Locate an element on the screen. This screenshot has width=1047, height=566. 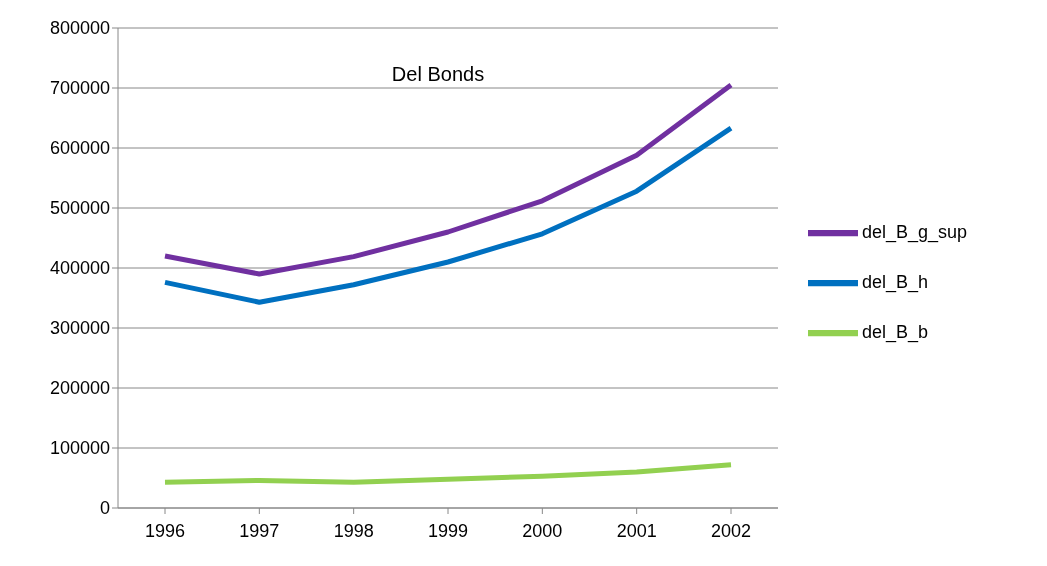
y-tick-label: 300000 is located at coordinates (79, 328).